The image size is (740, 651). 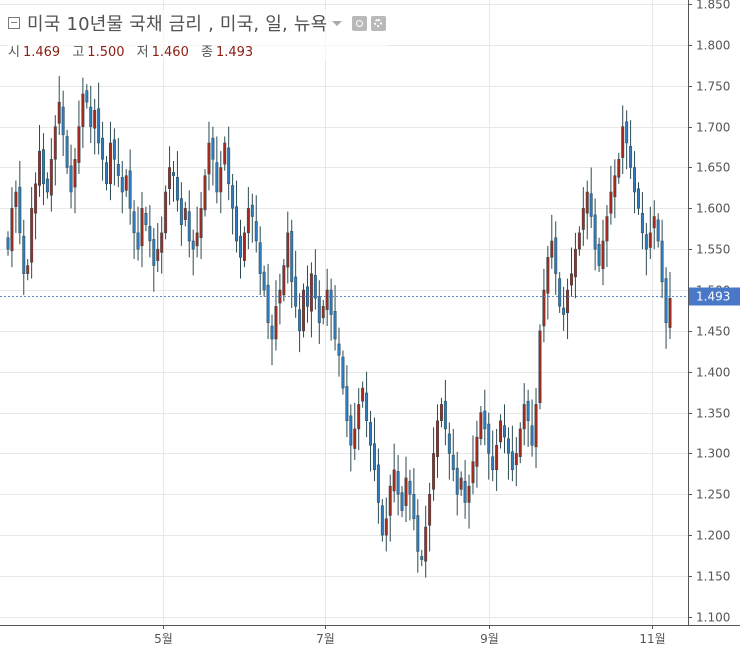 What do you see at coordinates (14, 23) in the screenshot?
I see `collapse-icon` at bounding box center [14, 23].